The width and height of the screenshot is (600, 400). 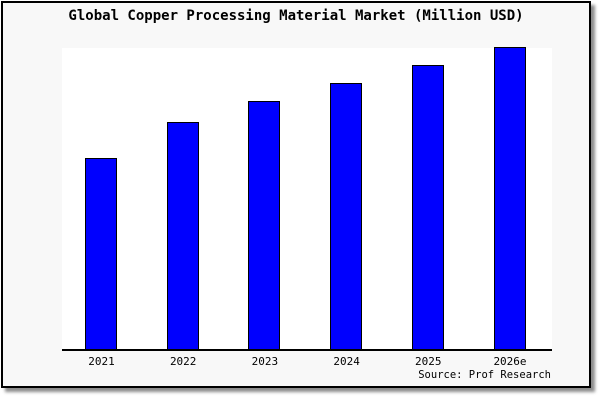 What do you see at coordinates (428, 361) in the screenshot?
I see `x-tick-label-2025: 2025` at bounding box center [428, 361].